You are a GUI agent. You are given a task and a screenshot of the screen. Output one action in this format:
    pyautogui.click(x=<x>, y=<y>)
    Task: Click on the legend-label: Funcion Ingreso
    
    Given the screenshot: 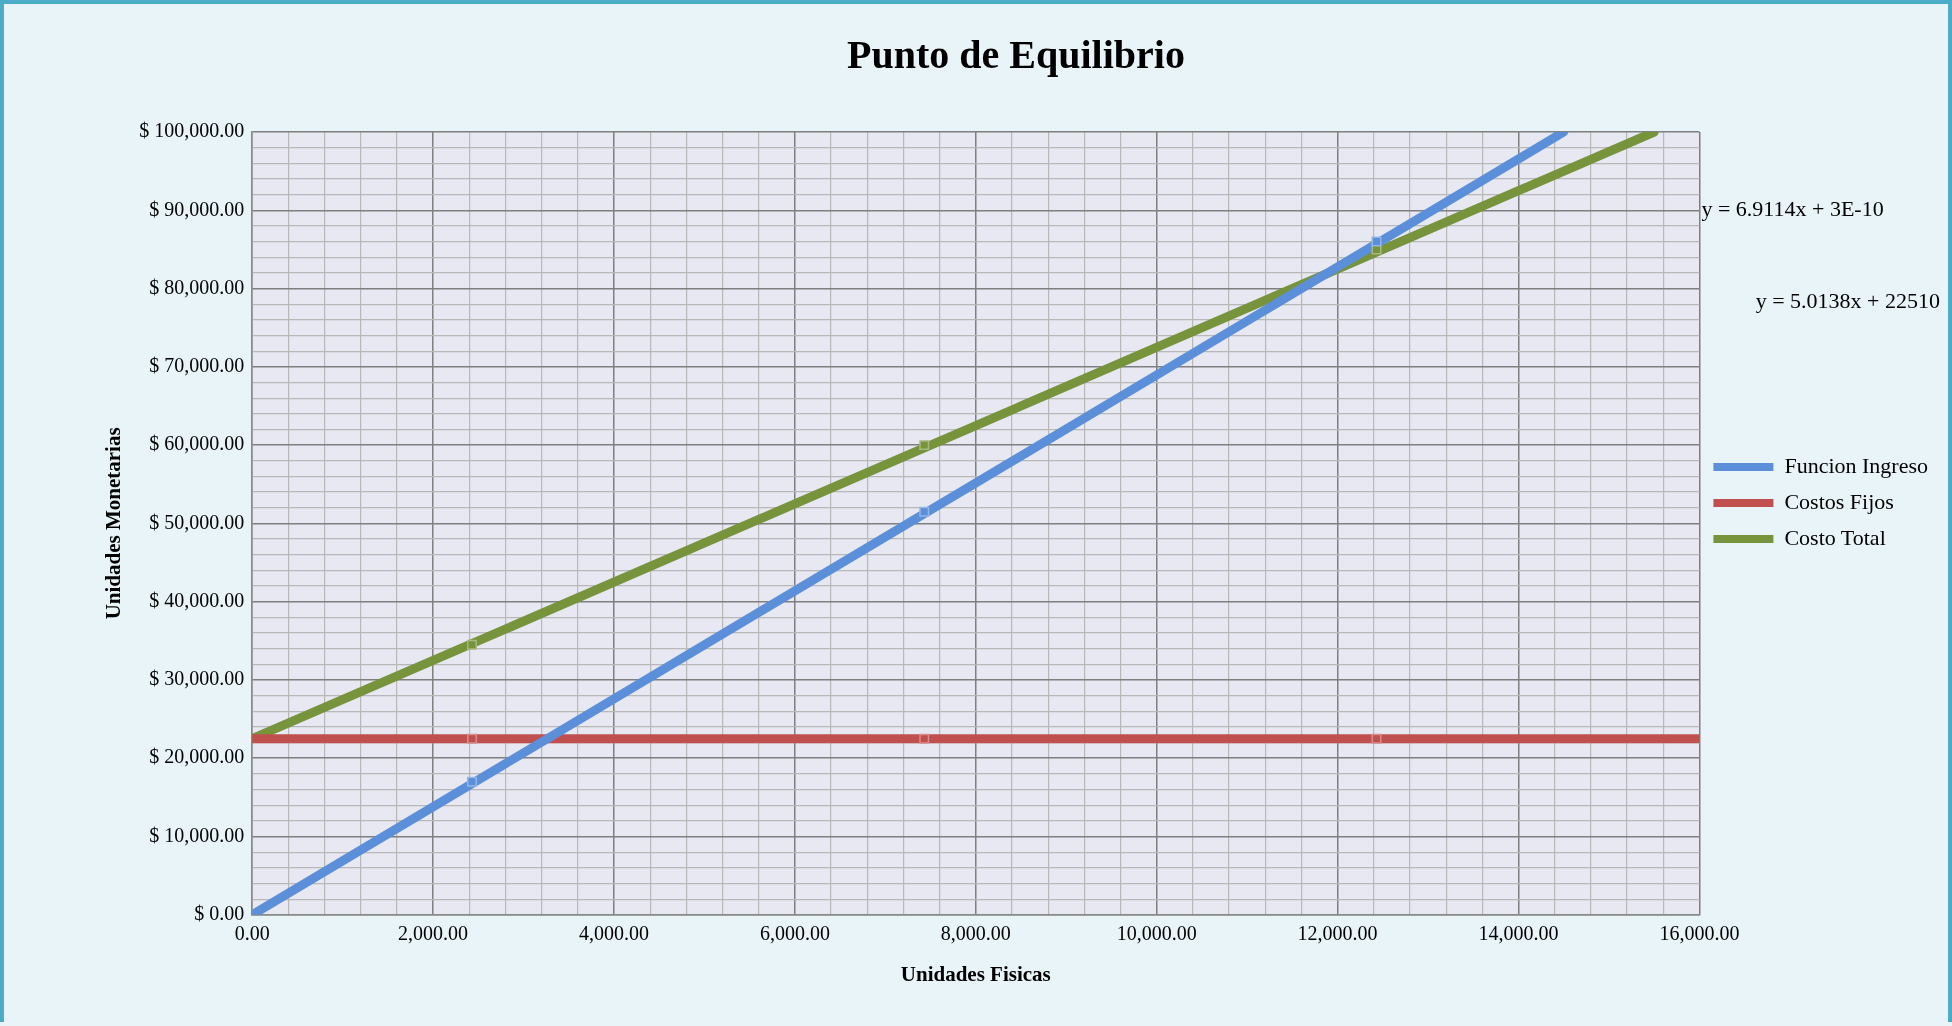 What is the action you would take?
    pyautogui.click(x=1856, y=465)
    